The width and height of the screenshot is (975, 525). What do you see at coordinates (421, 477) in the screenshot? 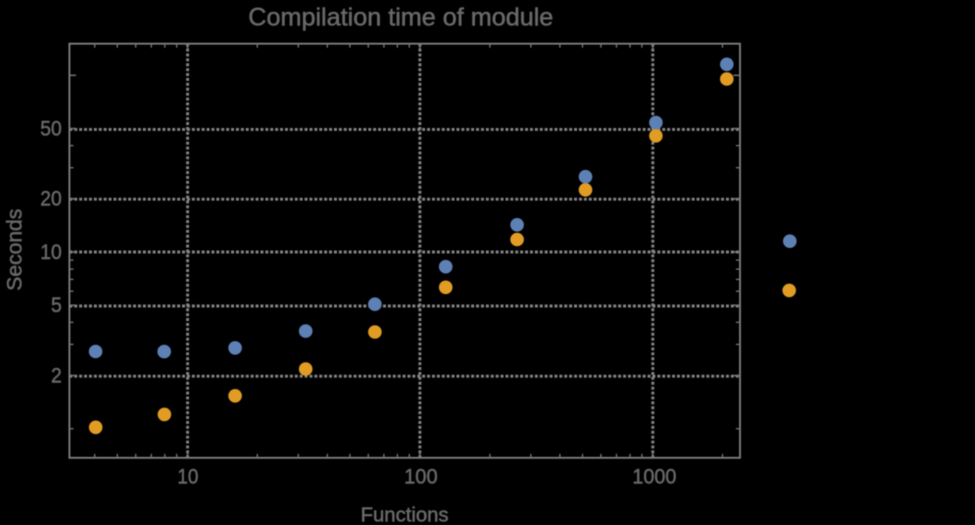
I see `svg-text: 100` at bounding box center [421, 477].